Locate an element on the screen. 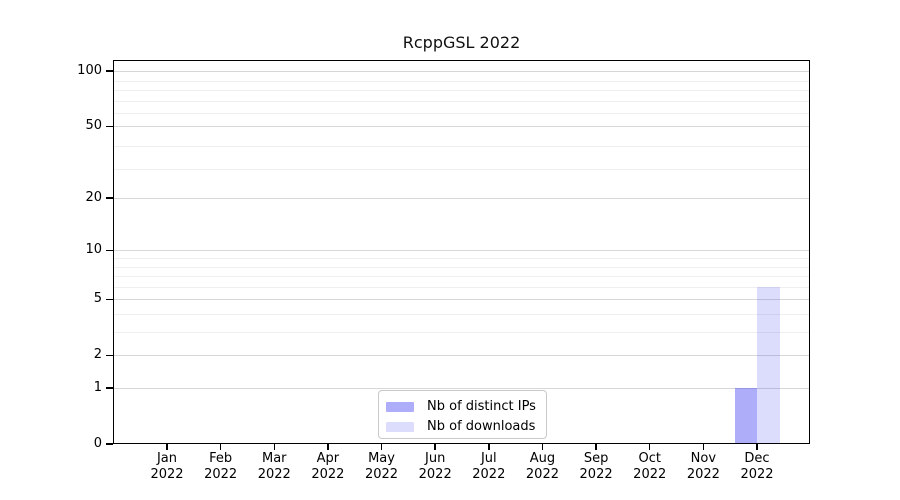 This screenshot has height=500, width=900. x-tick-label: Jan 2022 is located at coordinates (167, 467).